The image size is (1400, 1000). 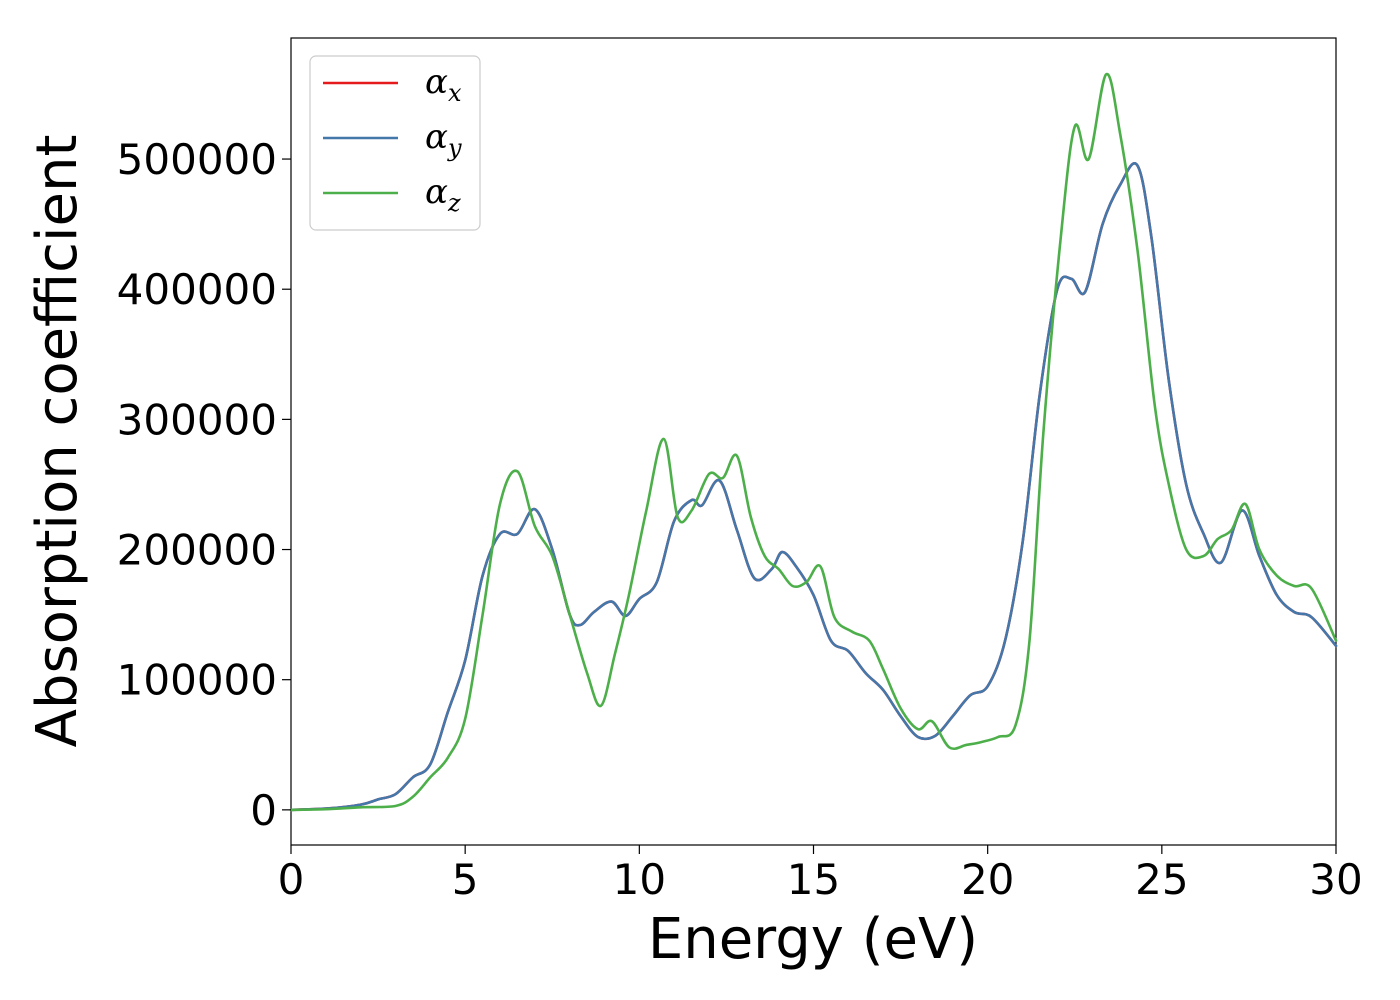 I want to click on y-tick-label: 0, so click(x=263, y=810).